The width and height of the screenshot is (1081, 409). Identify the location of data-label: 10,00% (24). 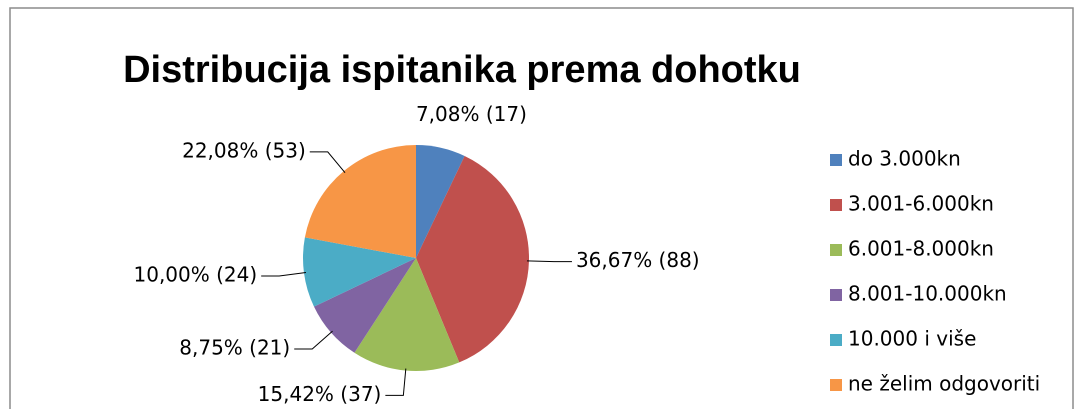
(196, 274).